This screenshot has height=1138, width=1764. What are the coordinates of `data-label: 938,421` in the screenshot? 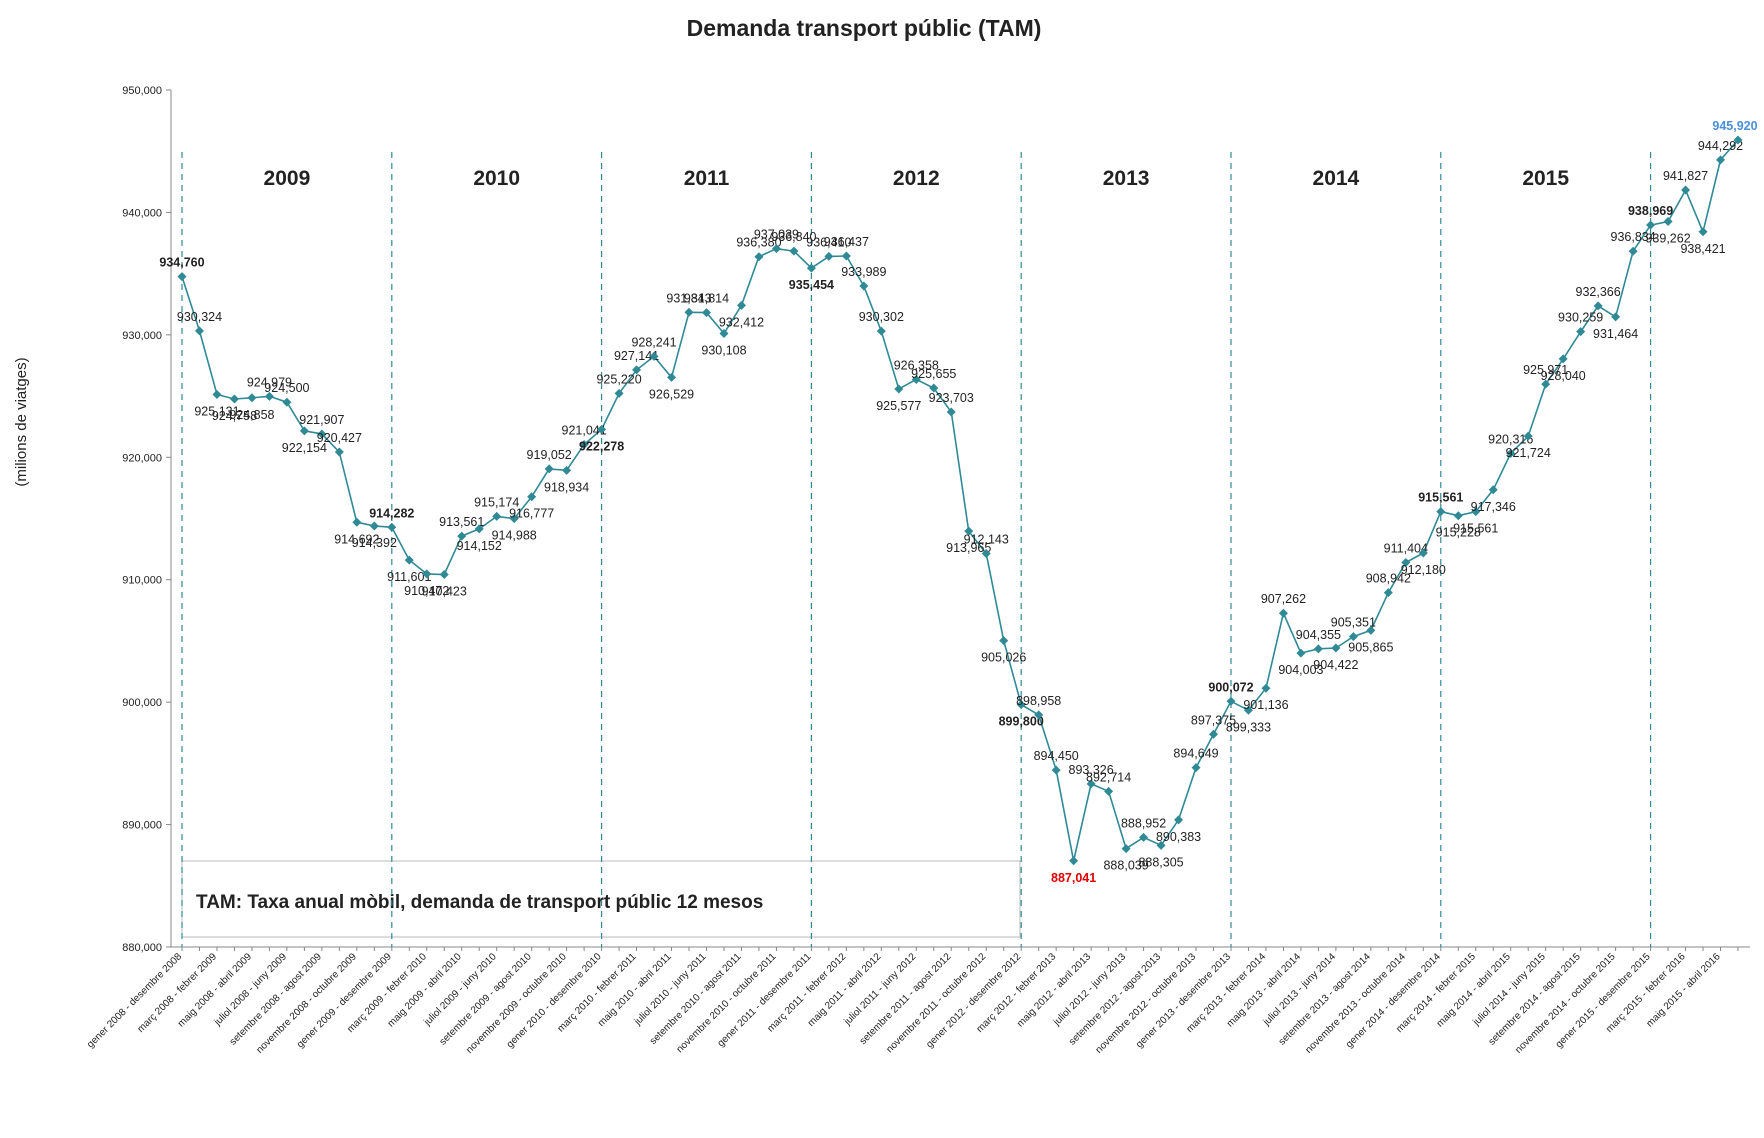 It's located at (1702, 249).